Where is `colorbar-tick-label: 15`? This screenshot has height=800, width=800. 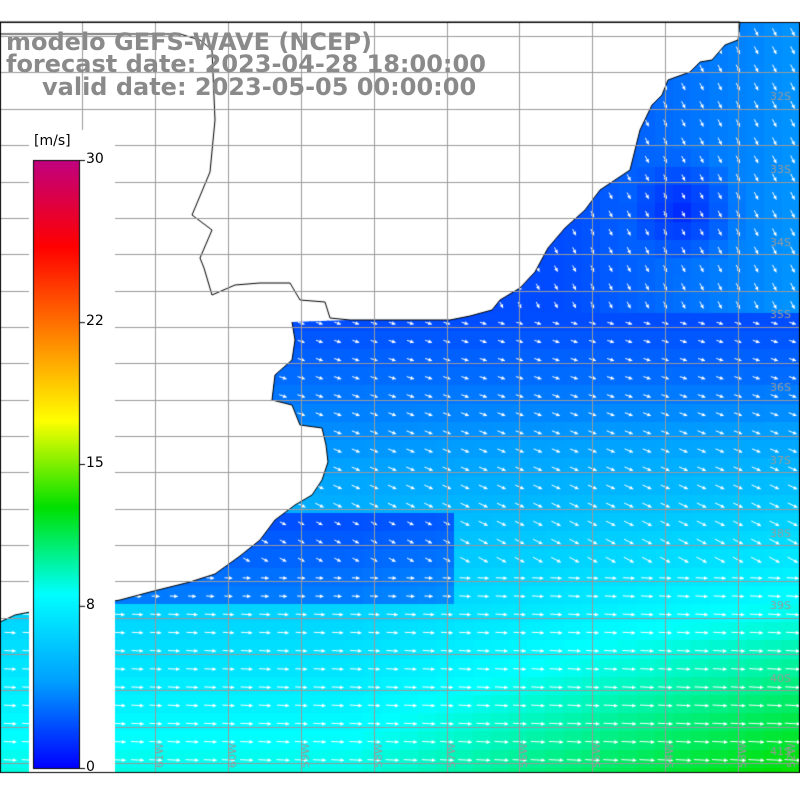
colorbar-tick-label: 15 is located at coordinates (95, 463).